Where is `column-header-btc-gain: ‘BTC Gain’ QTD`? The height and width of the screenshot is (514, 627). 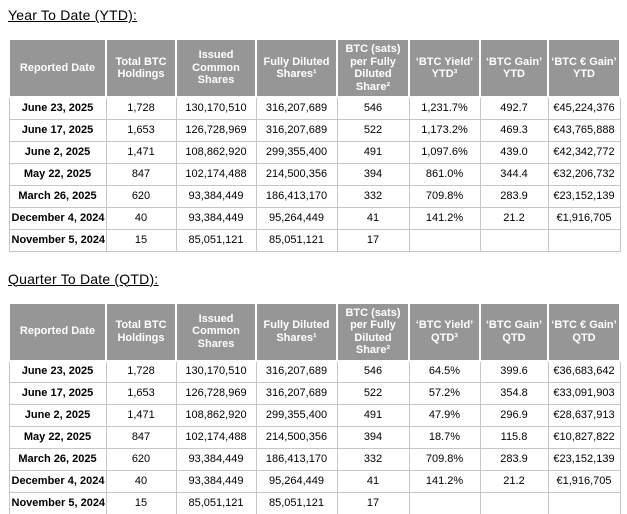
column-header-btc-gain: ‘BTC Gain’ QTD is located at coordinates (514, 331).